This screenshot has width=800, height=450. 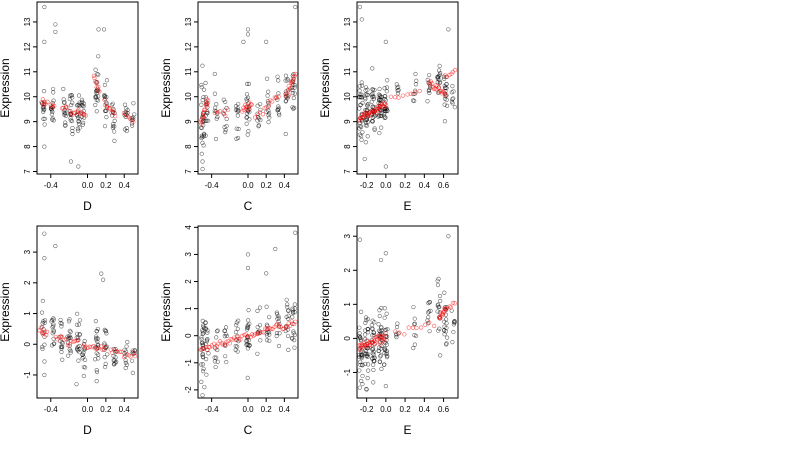 What do you see at coordinates (406, 185) in the screenshot?
I see `x-tick-label: 0.2` at bounding box center [406, 185].